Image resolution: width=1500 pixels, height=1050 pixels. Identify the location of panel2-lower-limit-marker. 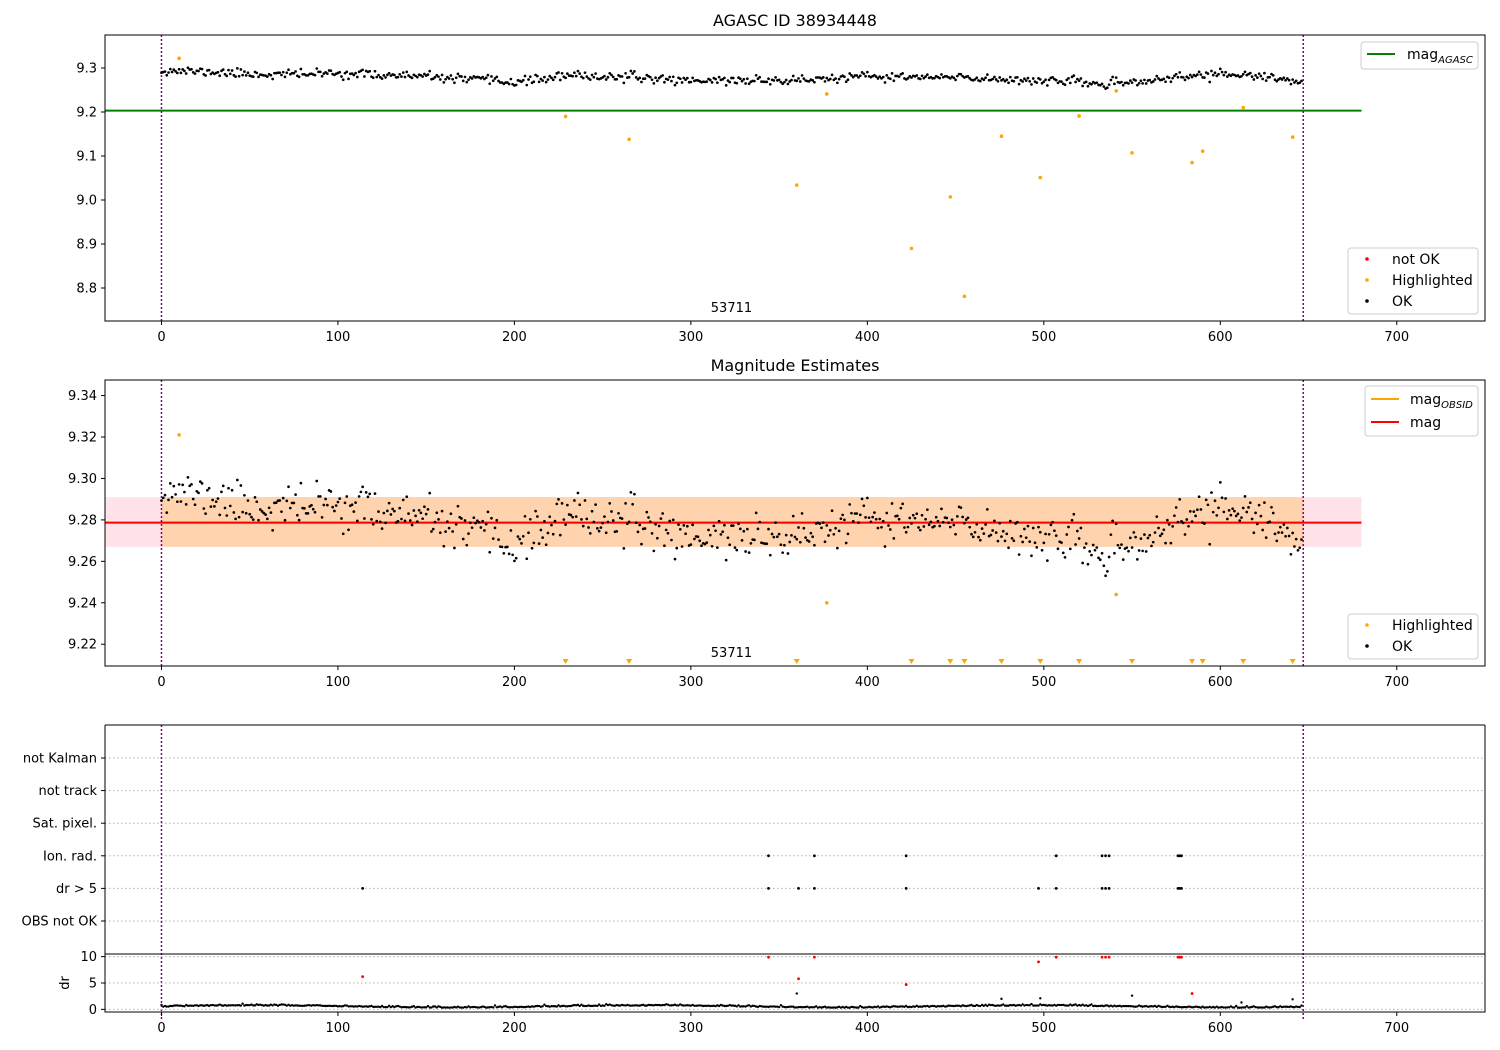
(1292, 661).